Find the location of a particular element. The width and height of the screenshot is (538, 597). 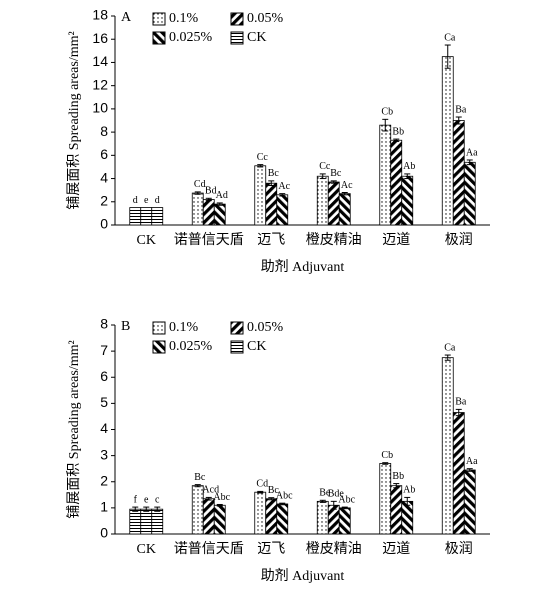

value-label: Ad is located at coordinates (222, 195).